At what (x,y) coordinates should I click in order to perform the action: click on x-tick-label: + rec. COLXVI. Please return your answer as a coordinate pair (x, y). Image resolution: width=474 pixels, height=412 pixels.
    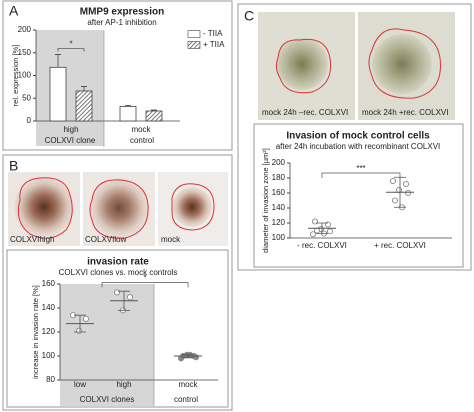
    Looking at the image, I should click on (400, 245).